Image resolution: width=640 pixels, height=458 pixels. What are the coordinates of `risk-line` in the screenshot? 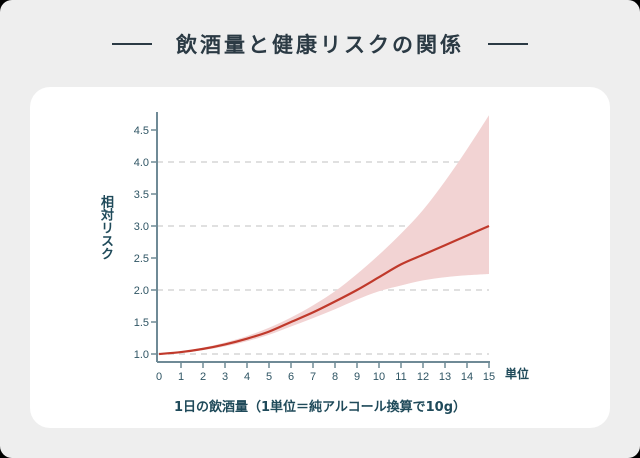 It's located at (324, 290).